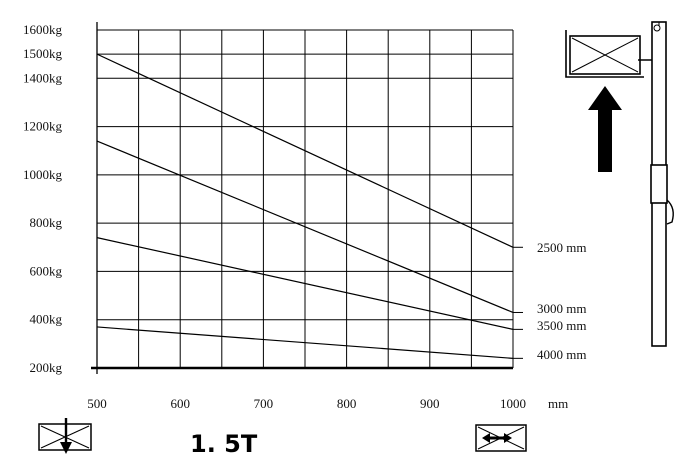 This screenshot has width=699, height=458. Describe the element at coordinates (46, 222) in the screenshot. I see `y-tick-label: 800kg` at that location.